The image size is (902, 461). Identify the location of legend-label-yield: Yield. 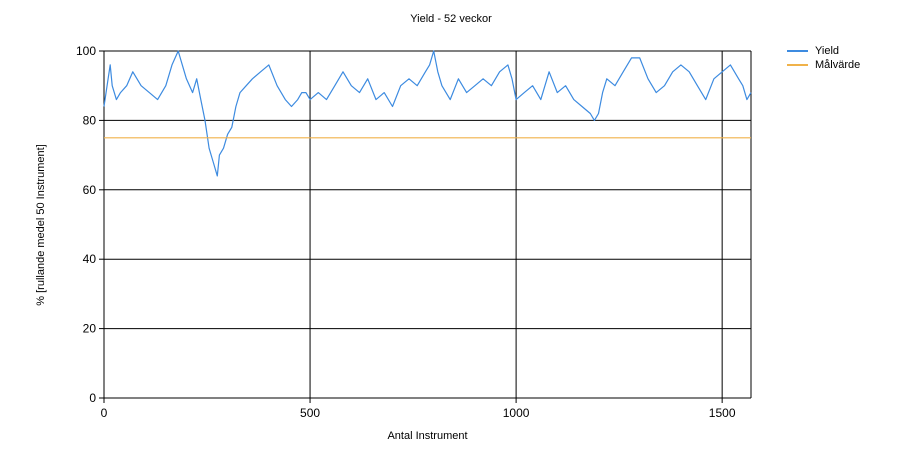
(827, 51).